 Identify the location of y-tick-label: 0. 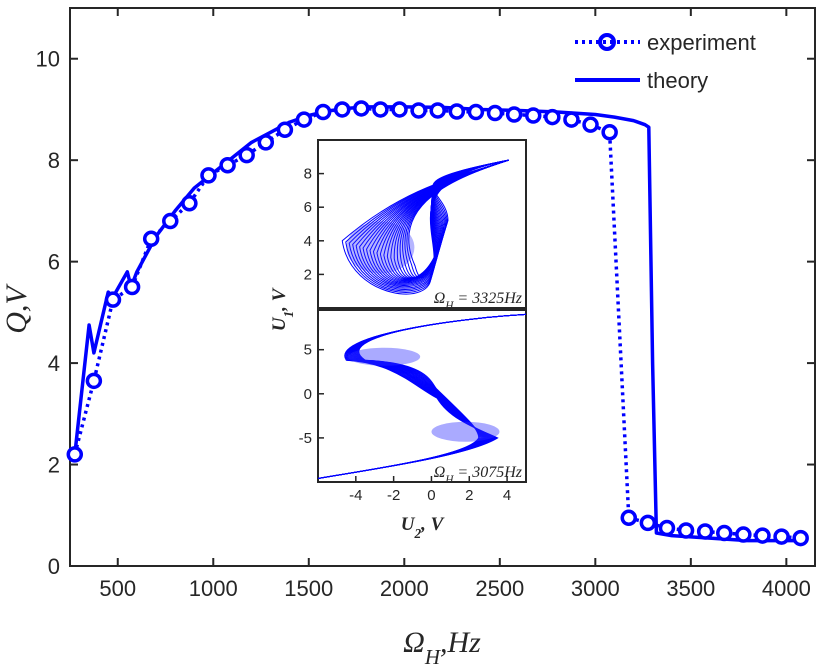
(54, 566).